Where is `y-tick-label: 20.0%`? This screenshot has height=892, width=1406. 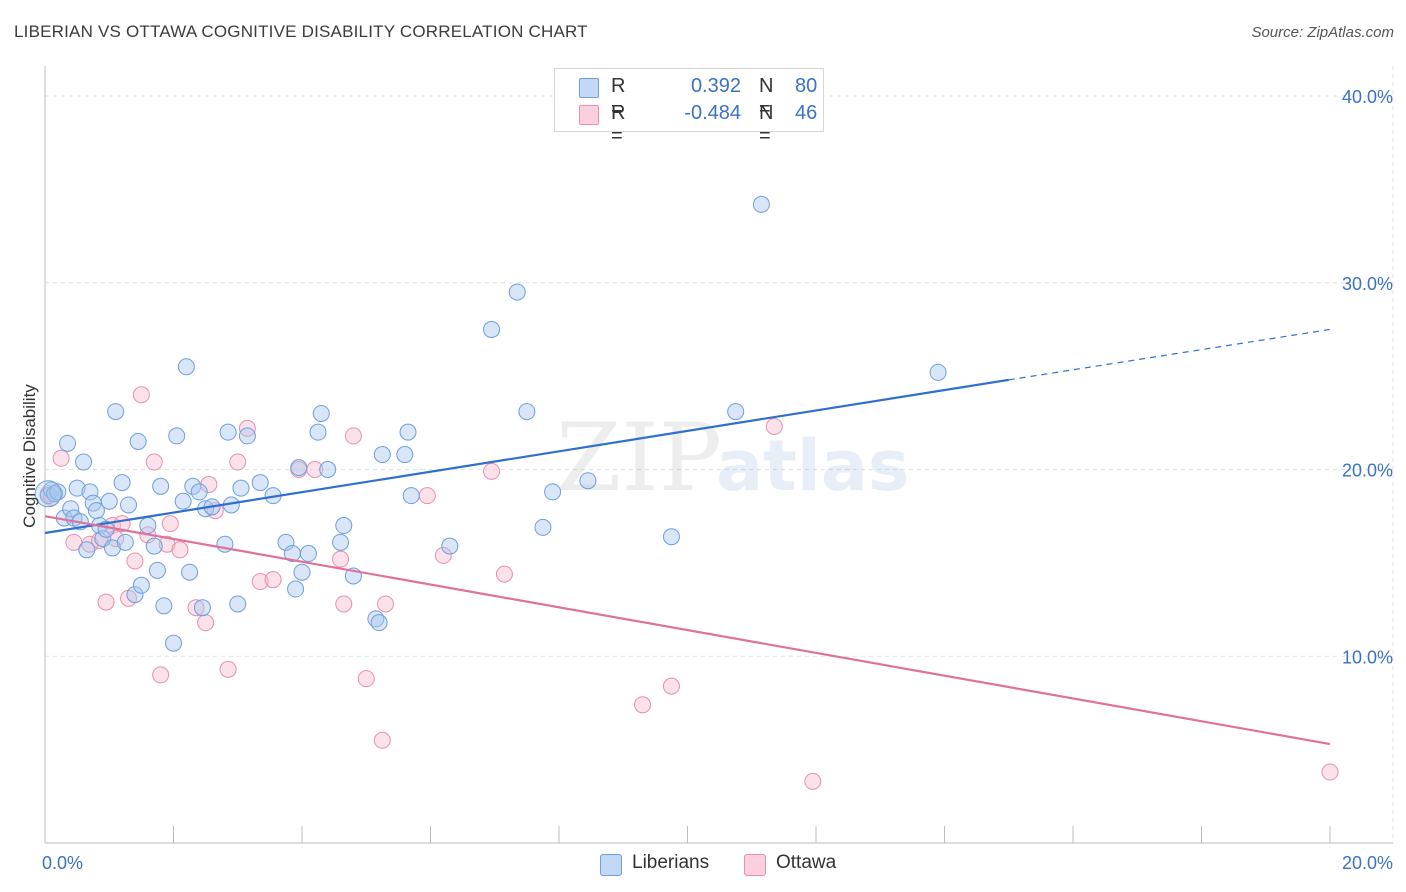
y-tick-label: 20.0% is located at coordinates (1367, 471).